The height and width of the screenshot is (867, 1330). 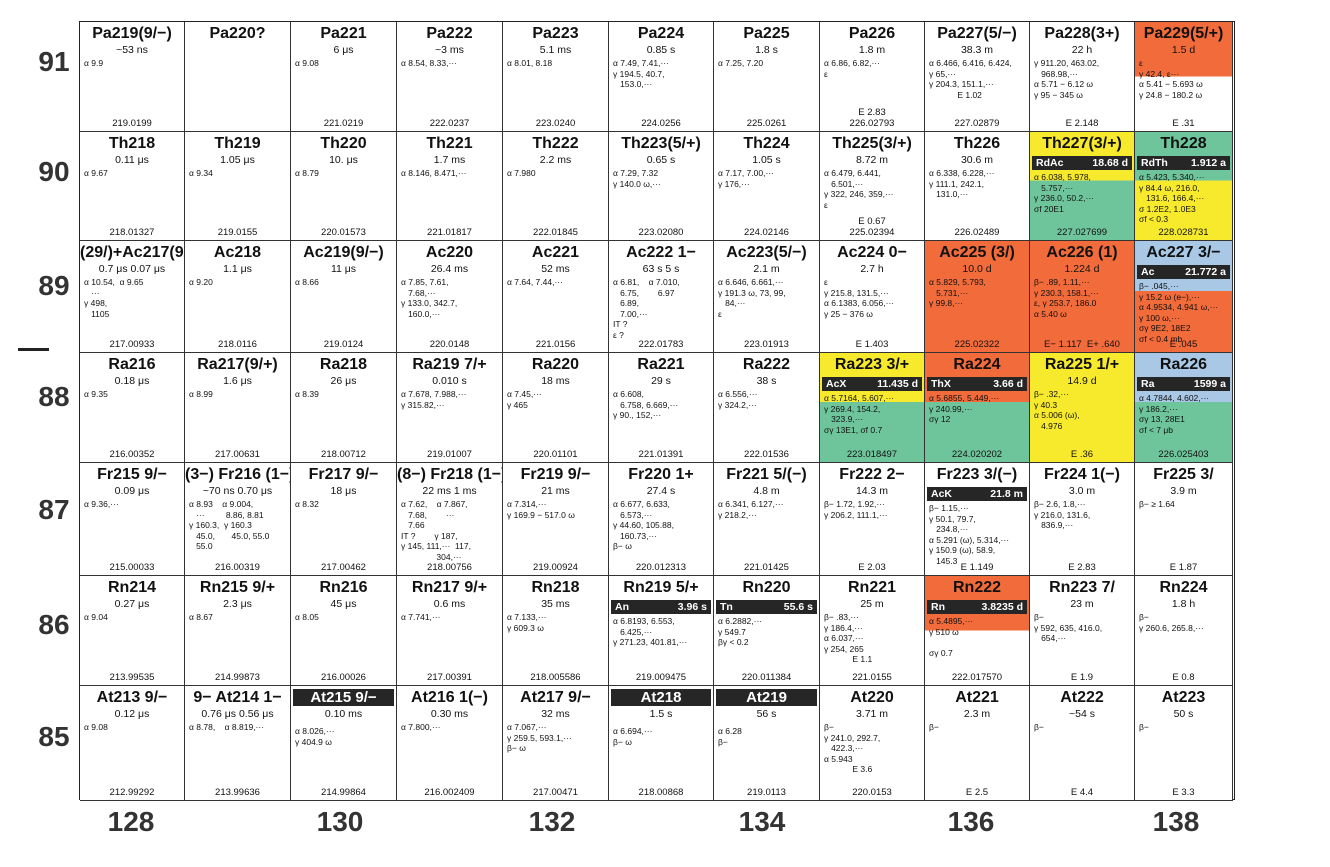 I want to click on isotopic-mass: E 3.3, so click(x=1183, y=792).